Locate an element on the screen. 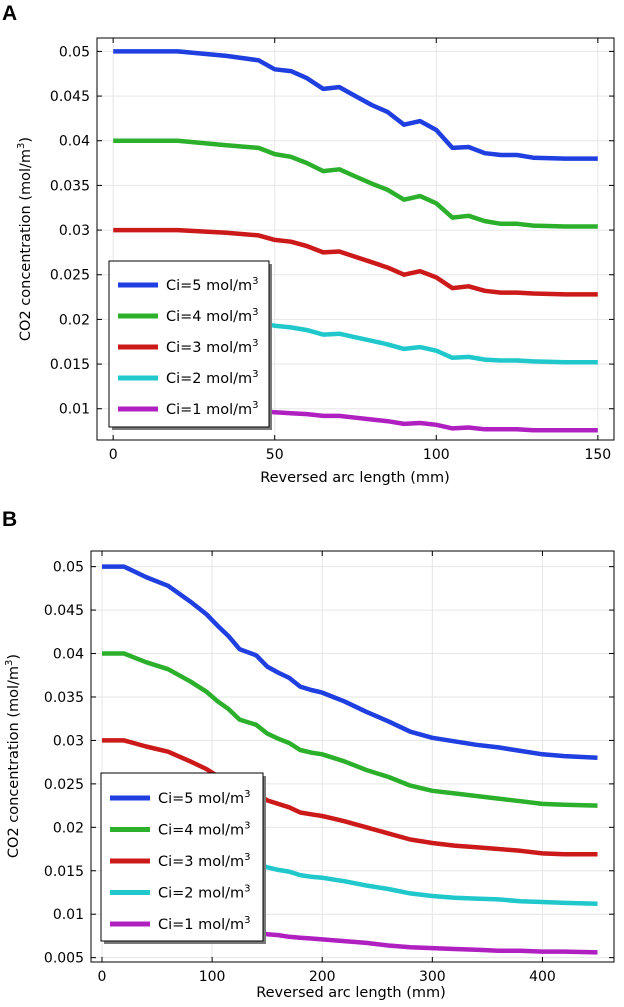 This screenshot has height=1007, width=624. legend-box-a is located at coordinates (189, 344).